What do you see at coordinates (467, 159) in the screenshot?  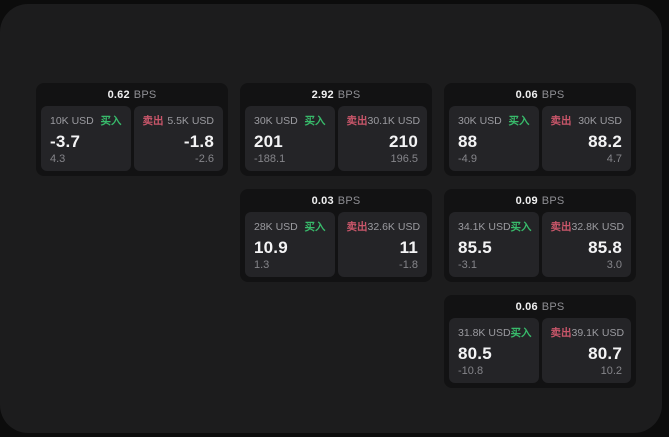 I see `buy-delta: -4.9` at bounding box center [467, 159].